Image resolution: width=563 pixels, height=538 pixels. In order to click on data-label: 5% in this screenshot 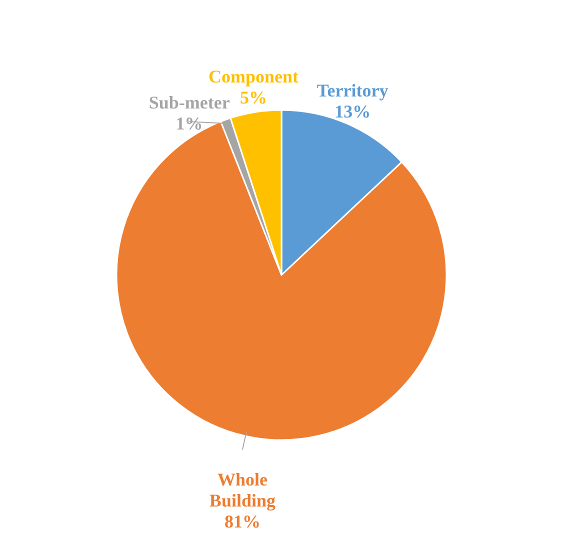, I will do `click(253, 97)`.